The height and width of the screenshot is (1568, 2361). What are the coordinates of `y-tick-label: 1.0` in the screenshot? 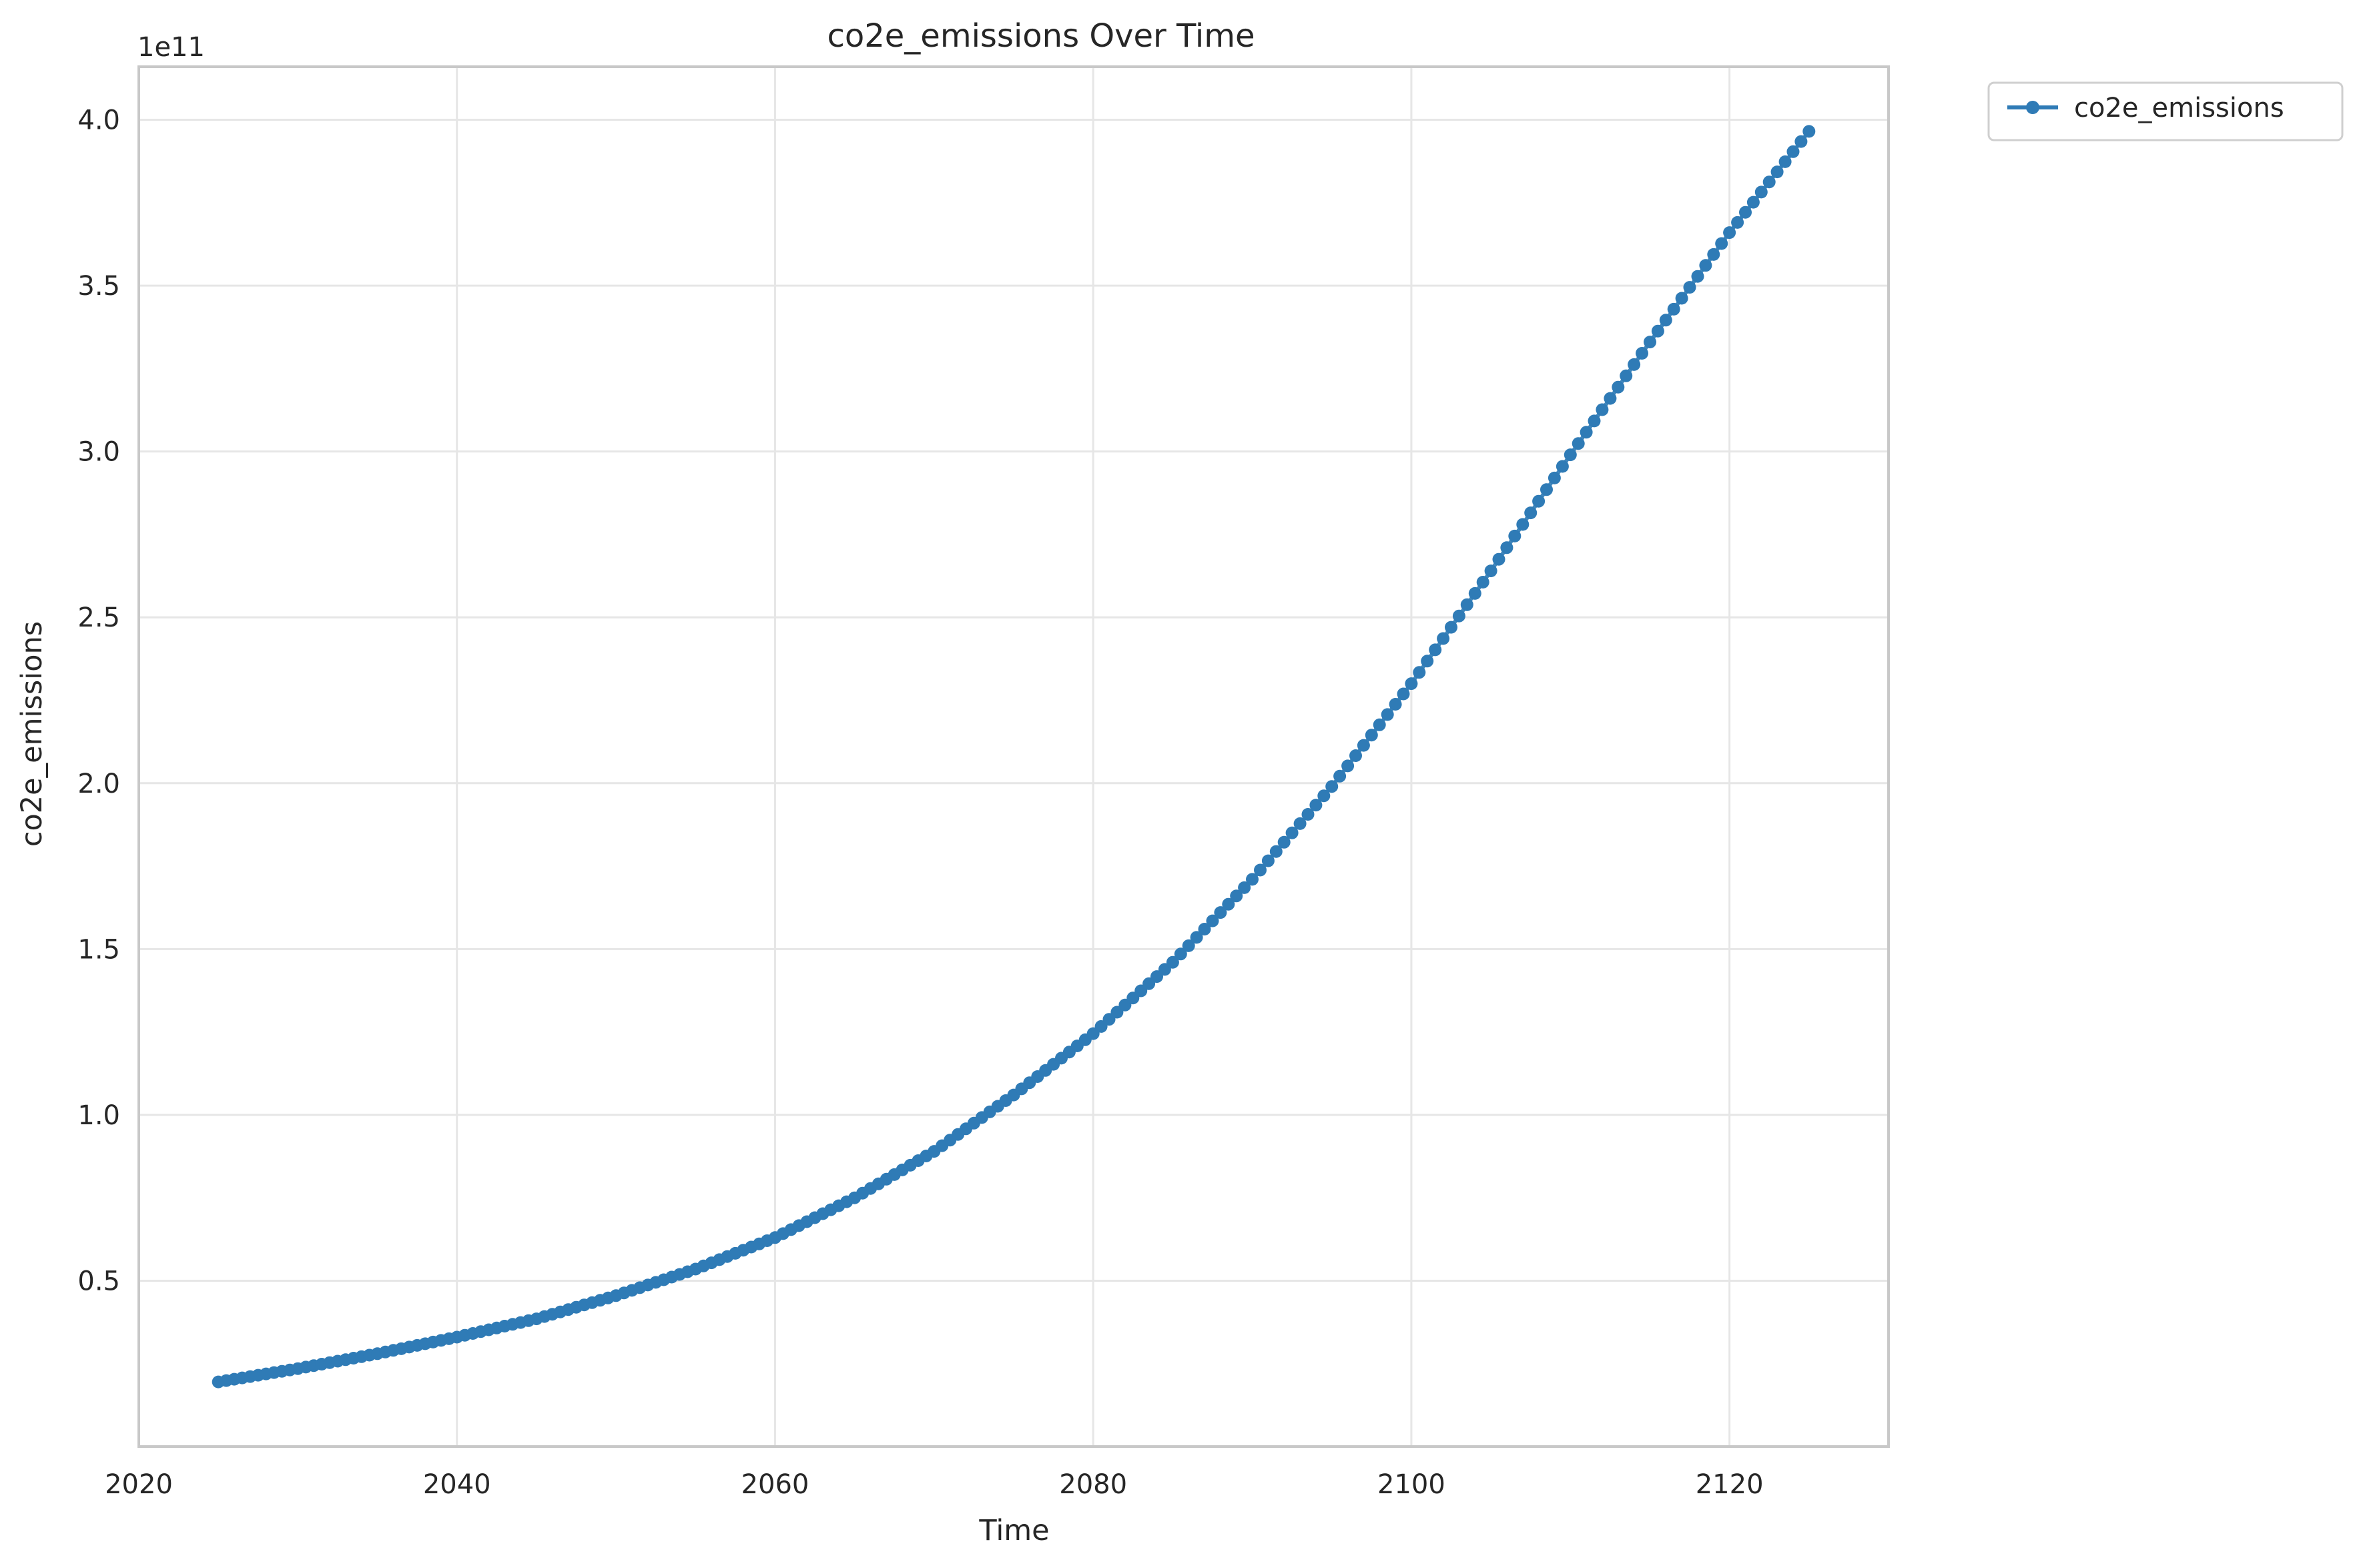 It's located at (99, 1115).